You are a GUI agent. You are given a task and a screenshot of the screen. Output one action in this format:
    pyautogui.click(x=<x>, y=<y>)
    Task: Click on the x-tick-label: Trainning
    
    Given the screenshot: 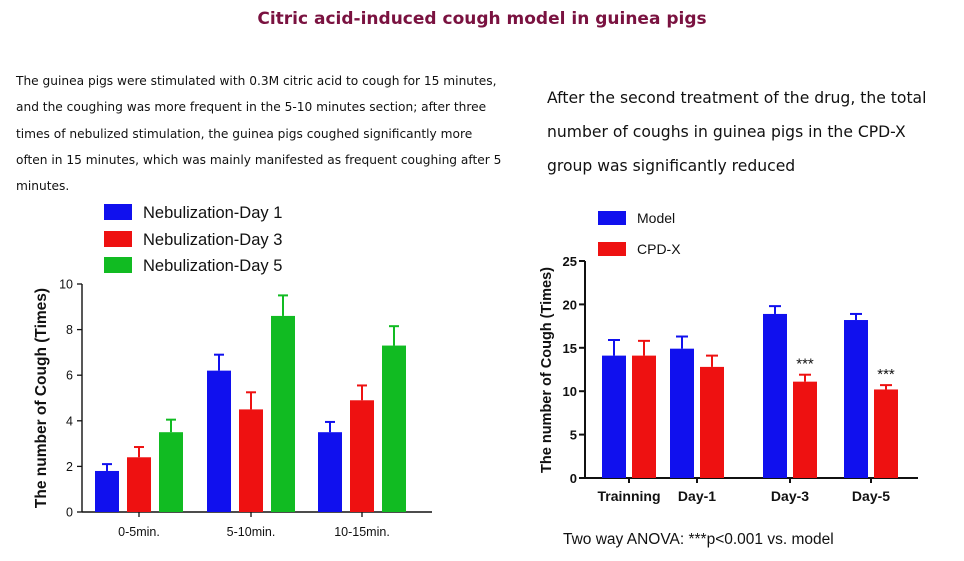 What is the action you would take?
    pyautogui.click(x=629, y=496)
    